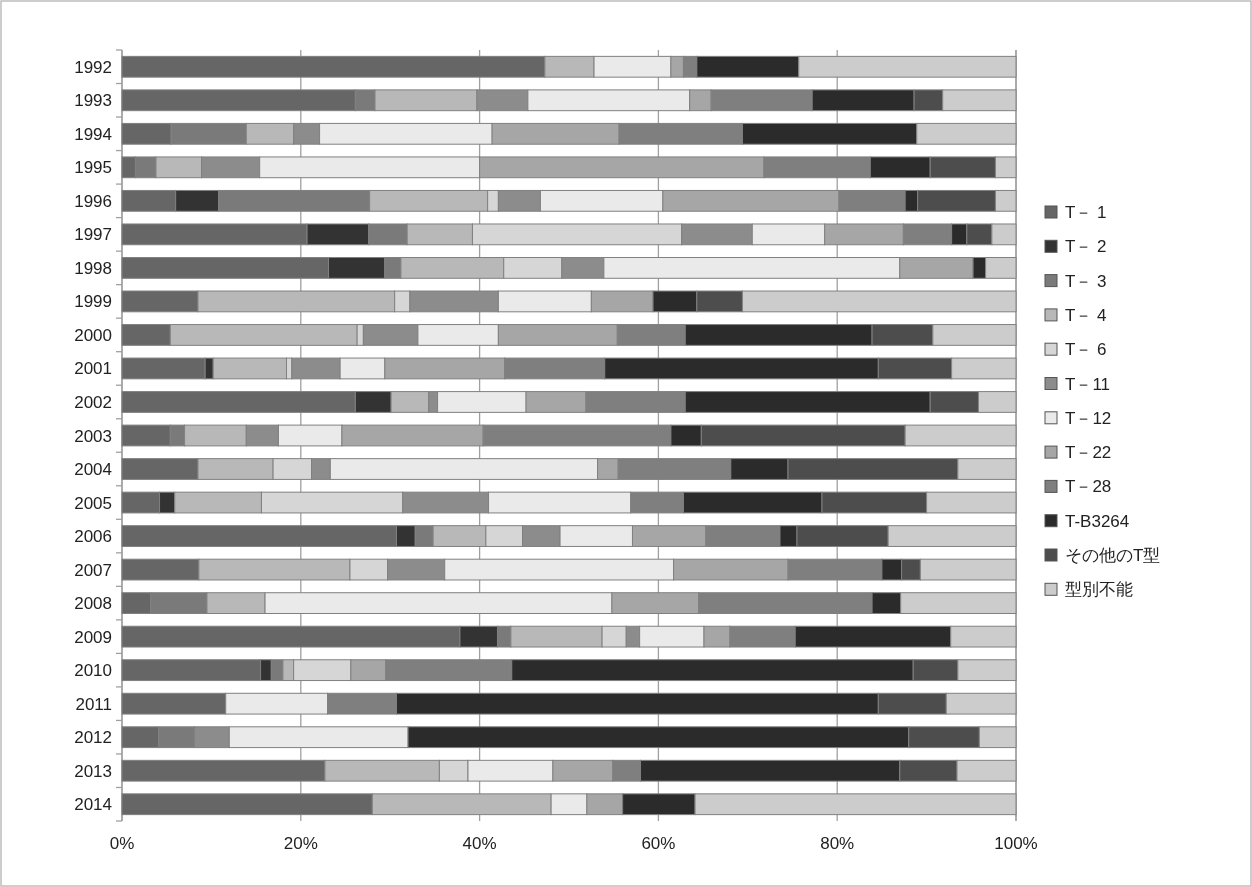 The width and height of the screenshot is (1252, 887). What do you see at coordinates (1097, 521) in the screenshot?
I see `legend-label: T-B3264` at bounding box center [1097, 521].